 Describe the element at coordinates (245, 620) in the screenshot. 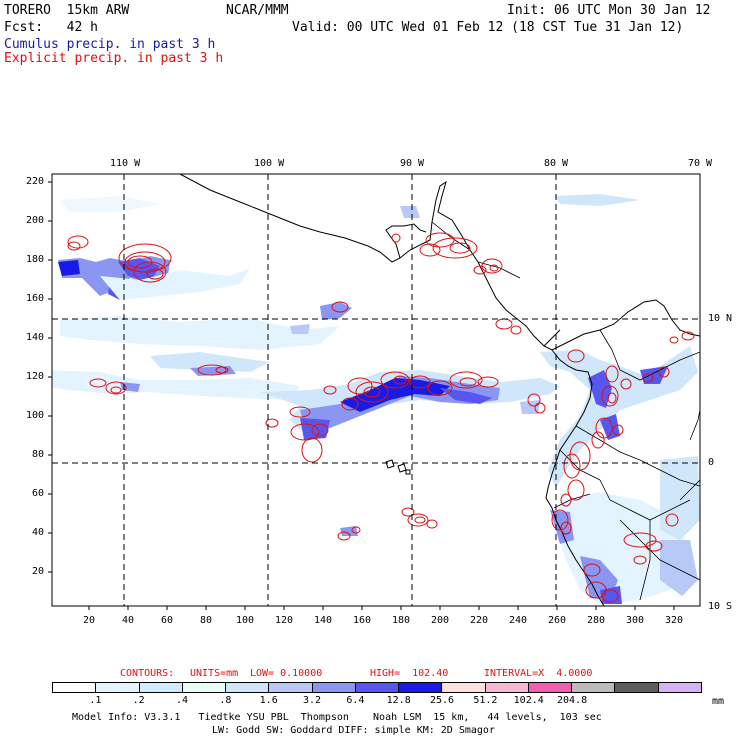

I see `x-tick-label: 100` at that location.